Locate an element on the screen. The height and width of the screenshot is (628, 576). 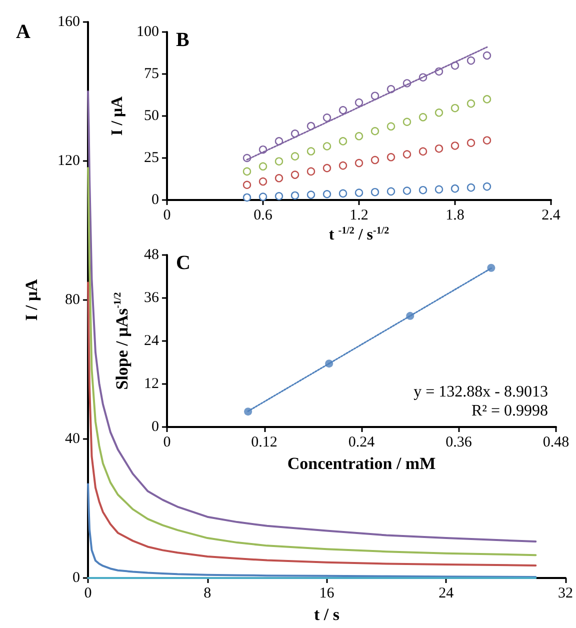
y-tick-label: 48 is located at coordinates (151, 255).